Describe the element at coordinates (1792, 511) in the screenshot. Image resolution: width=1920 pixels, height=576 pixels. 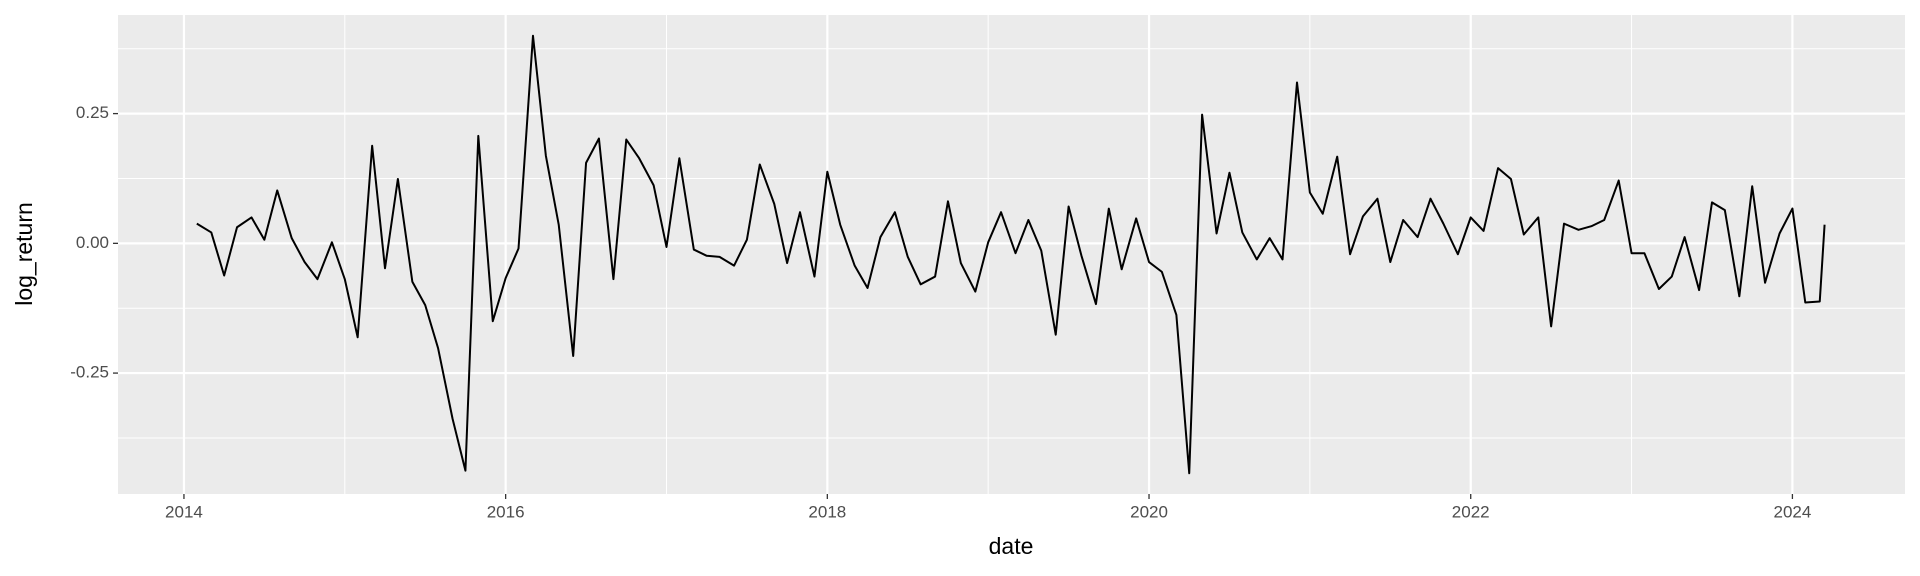
I see `x-tick-label: 2024` at that location.